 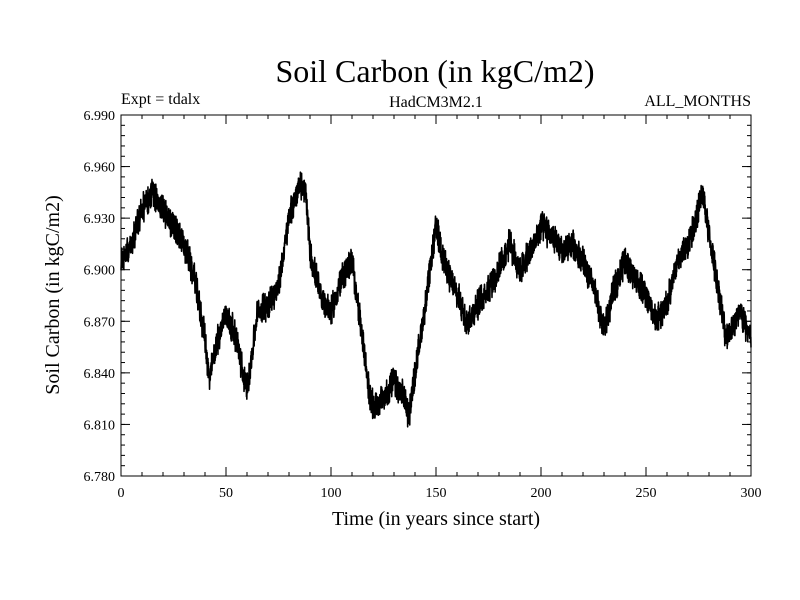 What do you see at coordinates (436, 493) in the screenshot?
I see `x-tick-label: 150` at bounding box center [436, 493].